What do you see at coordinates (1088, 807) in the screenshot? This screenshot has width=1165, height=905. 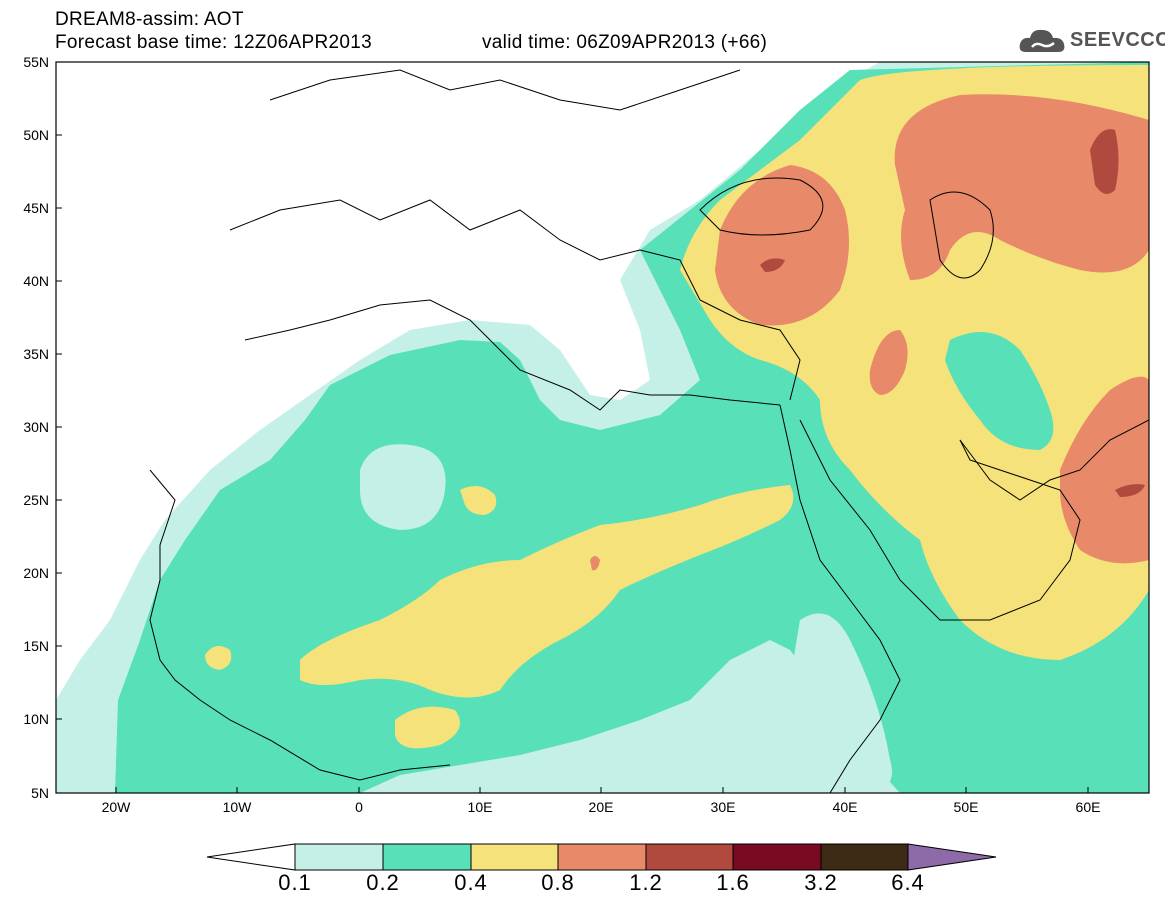 I see `lon-label: 60E` at bounding box center [1088, 807].